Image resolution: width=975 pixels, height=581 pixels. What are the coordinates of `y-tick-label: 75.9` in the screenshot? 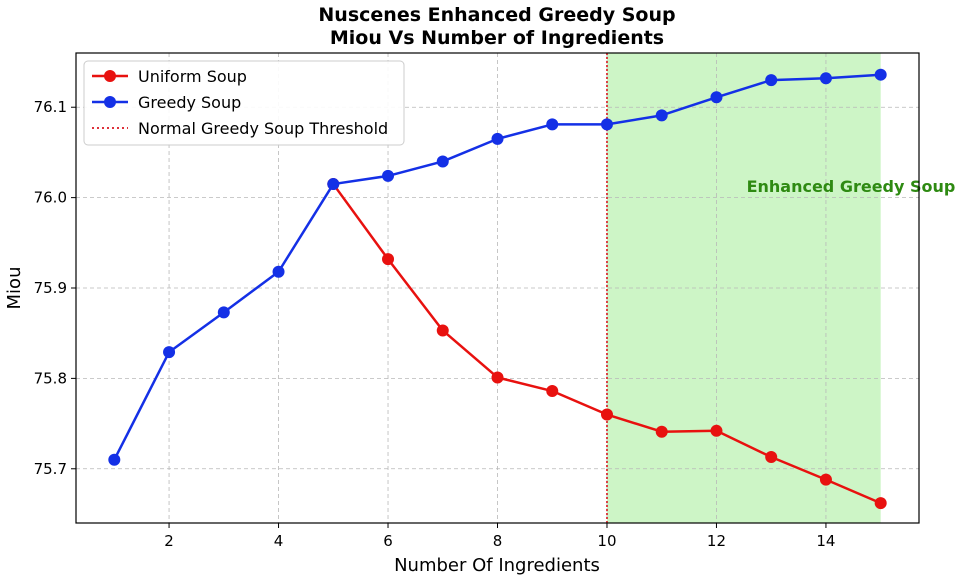 It's located at (50, 288).